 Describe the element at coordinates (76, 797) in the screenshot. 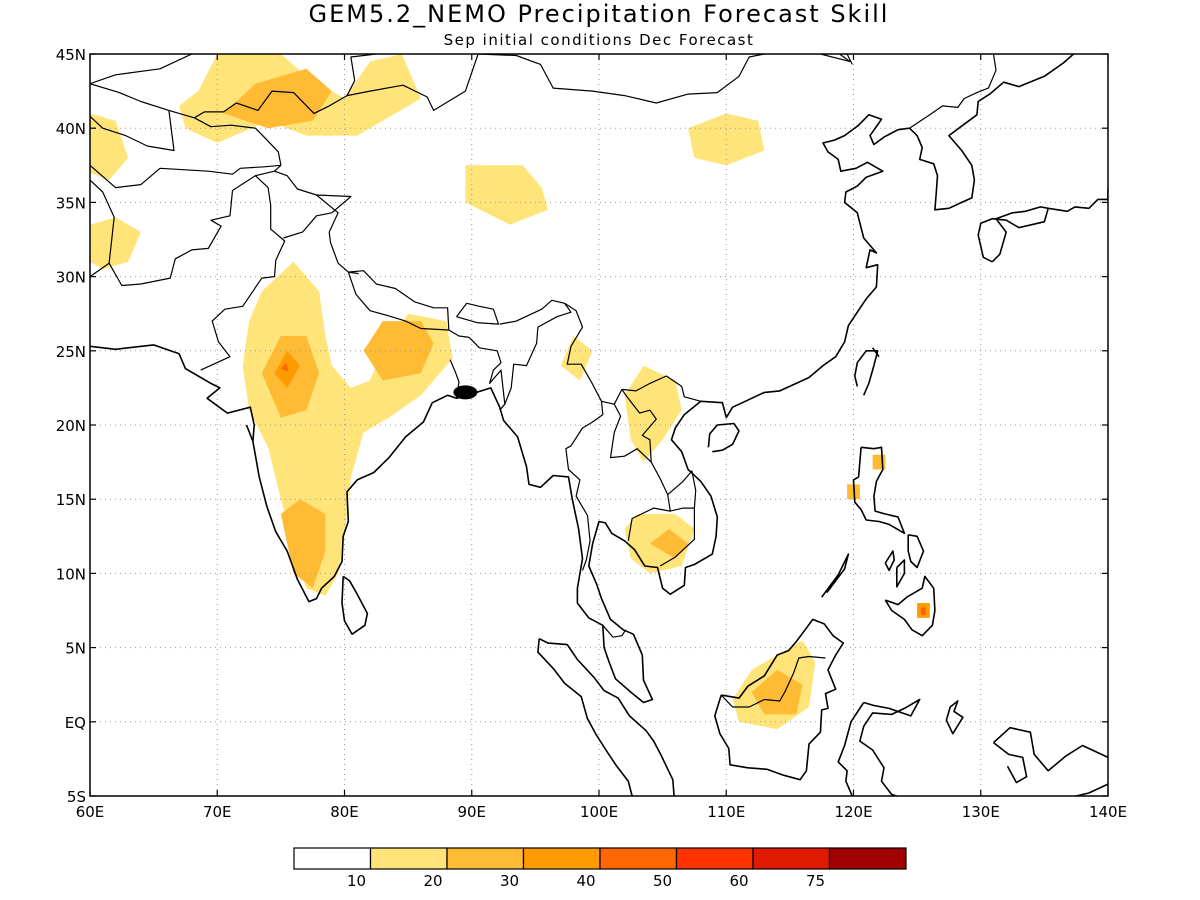

I see `lat-tick-label: 5S` at that location.